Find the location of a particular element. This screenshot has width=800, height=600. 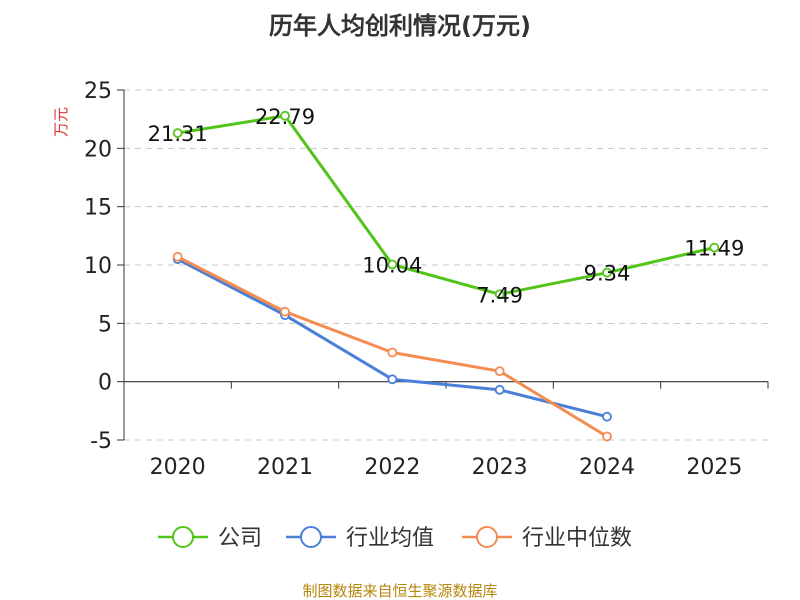

legend-label: 公司 is located at coordinates (240, 538).